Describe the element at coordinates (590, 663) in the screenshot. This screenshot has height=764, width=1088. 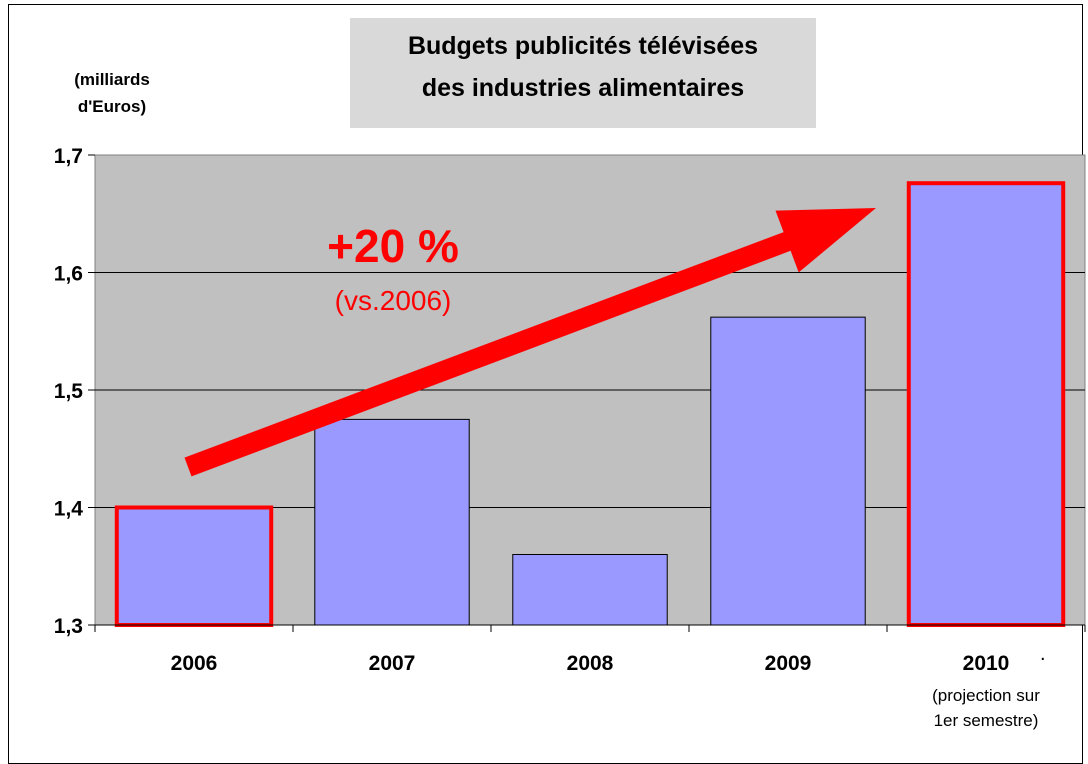
I see `x-tick-label: 2008` at that location.